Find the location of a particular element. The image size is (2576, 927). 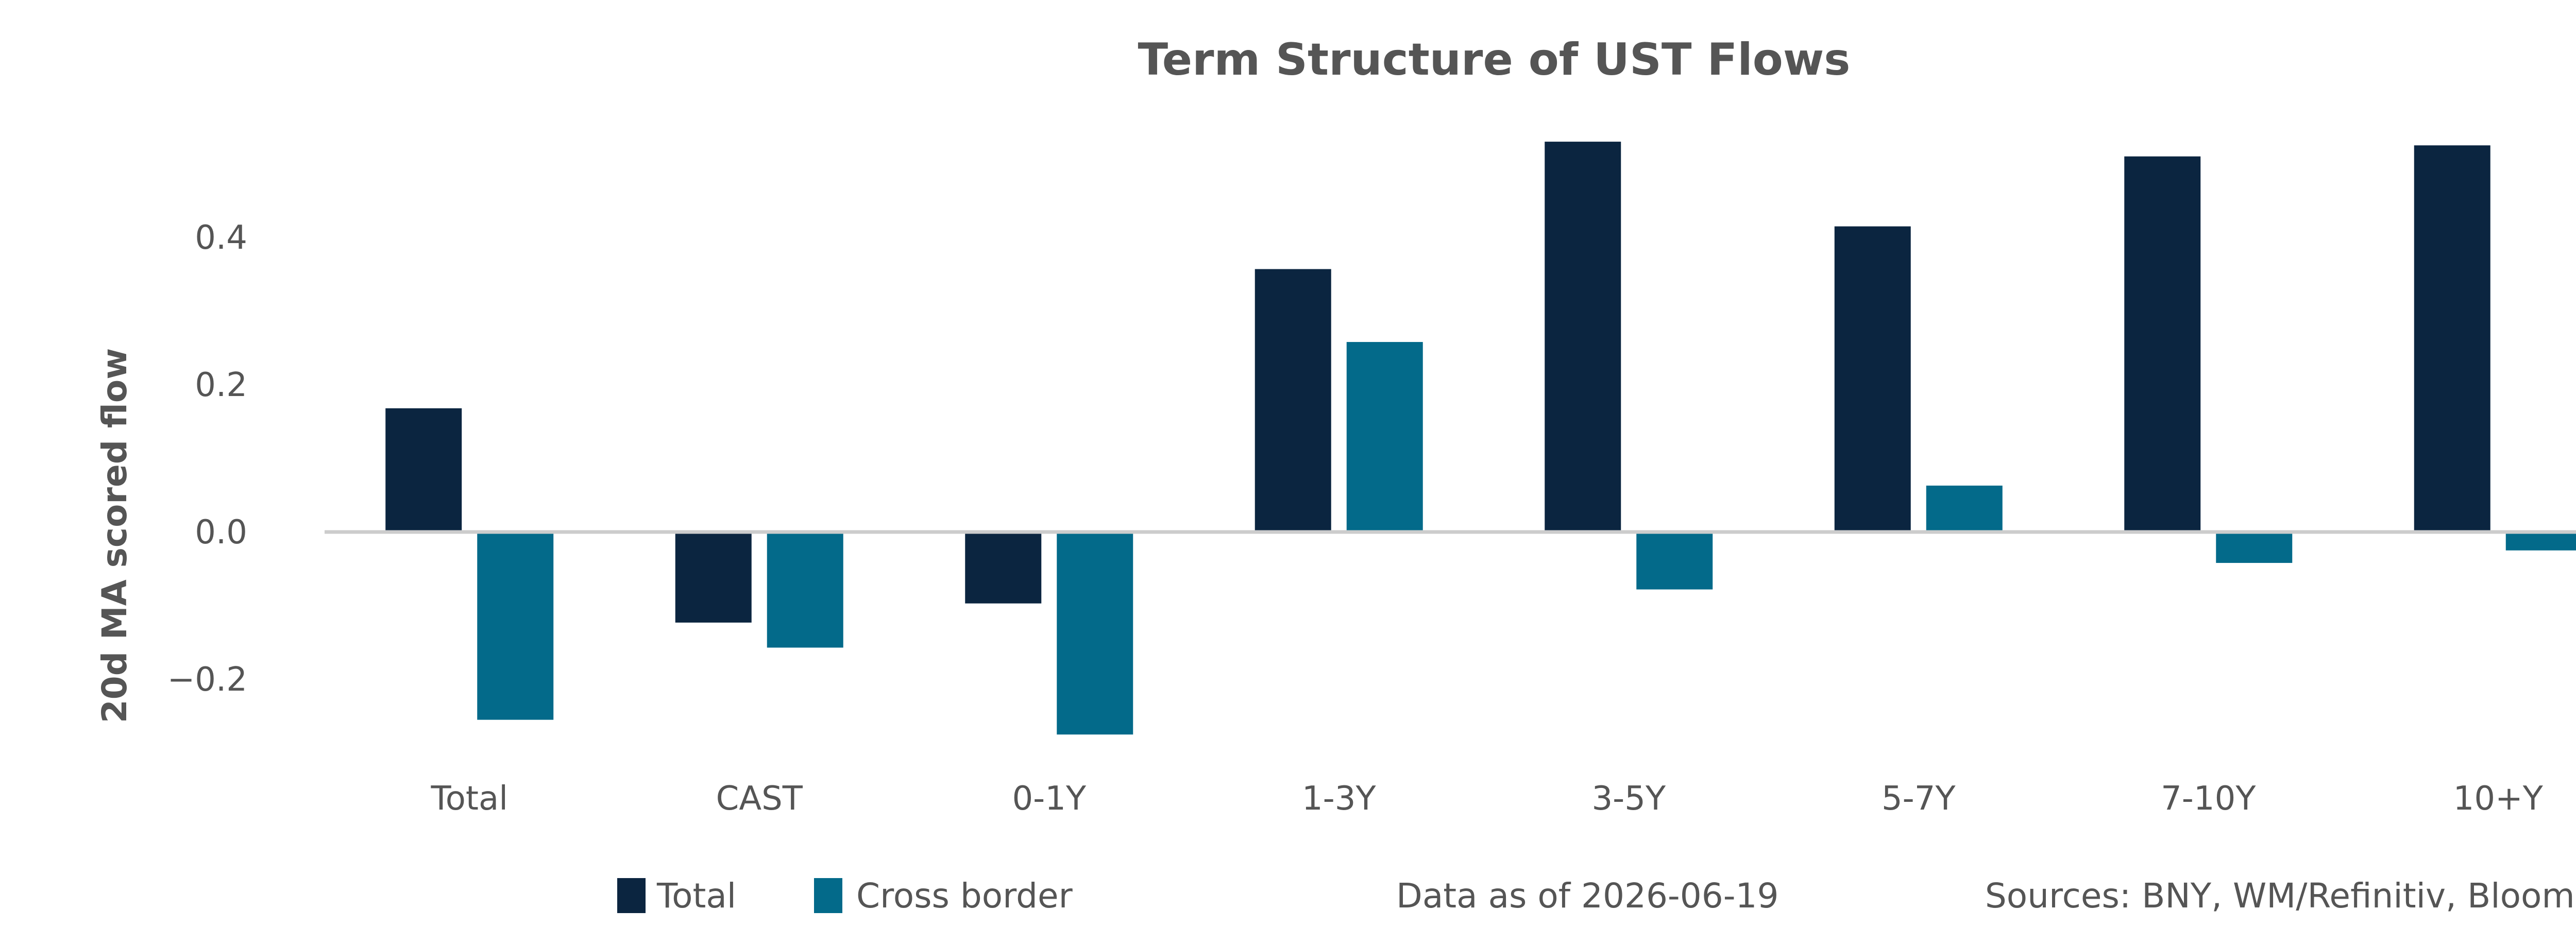

x-tick-label-10plusy: 10+Y is located at coordinates (2498, 799).